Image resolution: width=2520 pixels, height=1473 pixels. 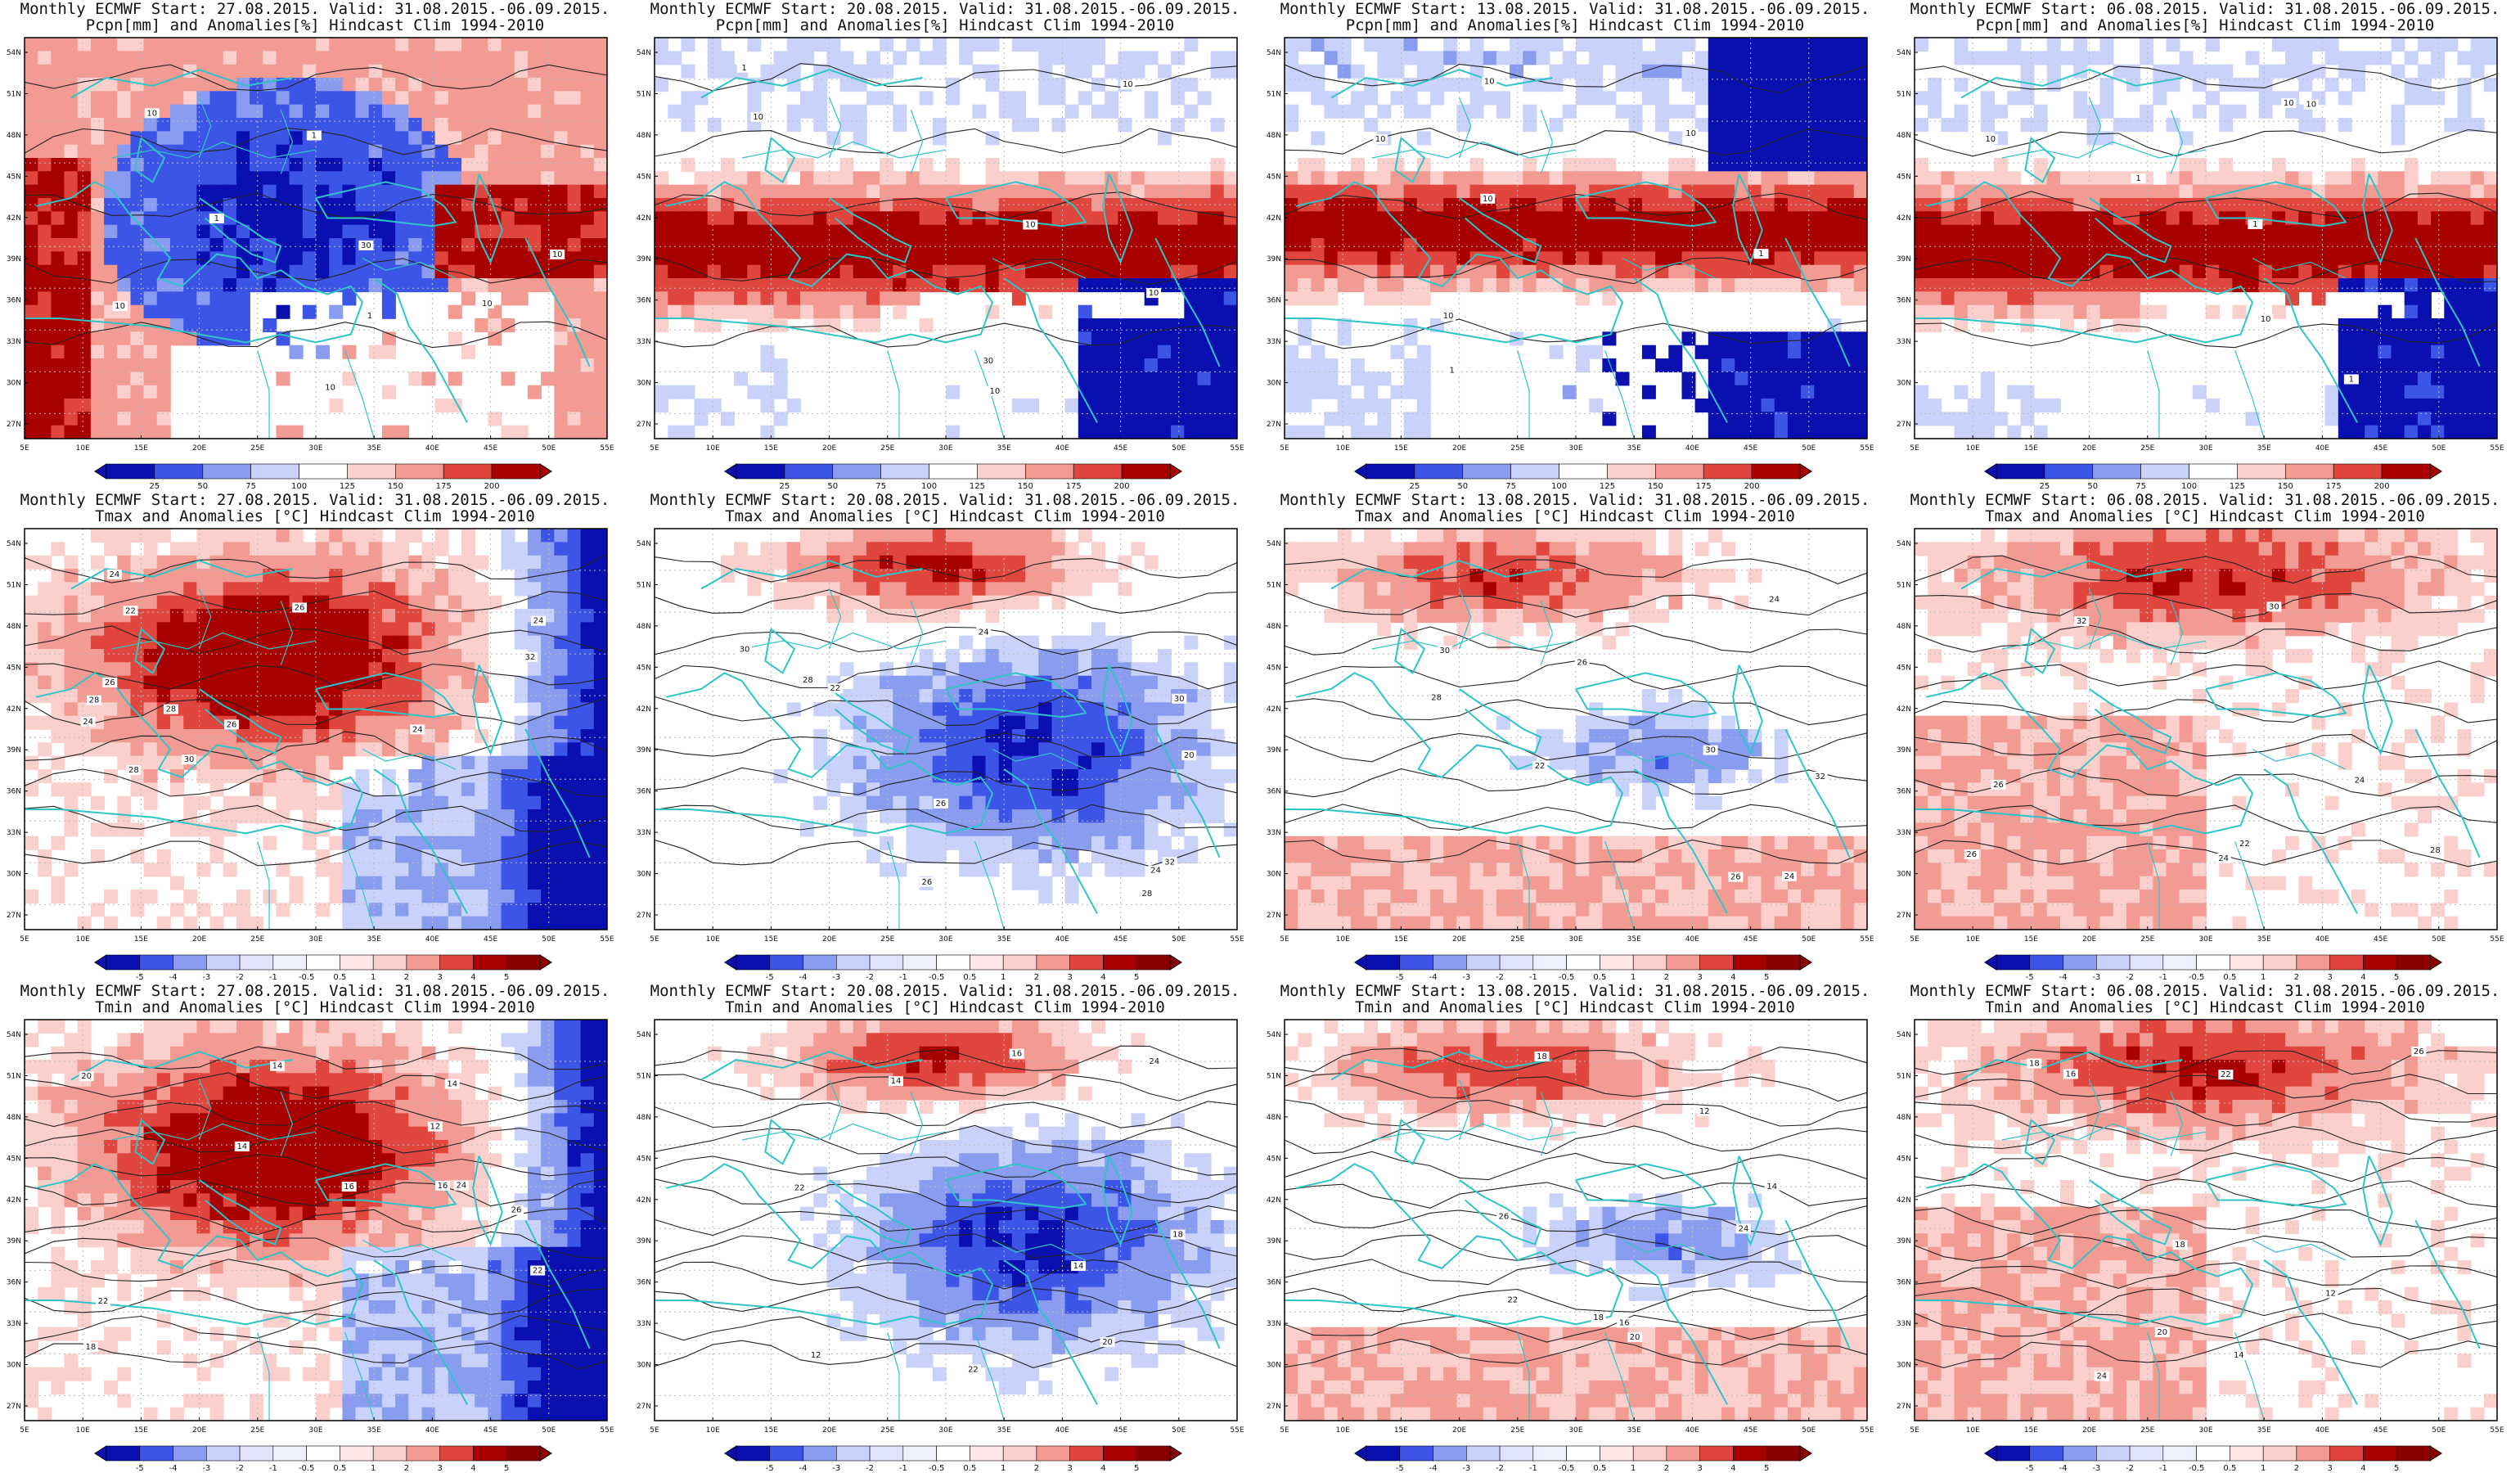 I want to click on lat-tick-label: 33N, so click(x=1904, y=1324).